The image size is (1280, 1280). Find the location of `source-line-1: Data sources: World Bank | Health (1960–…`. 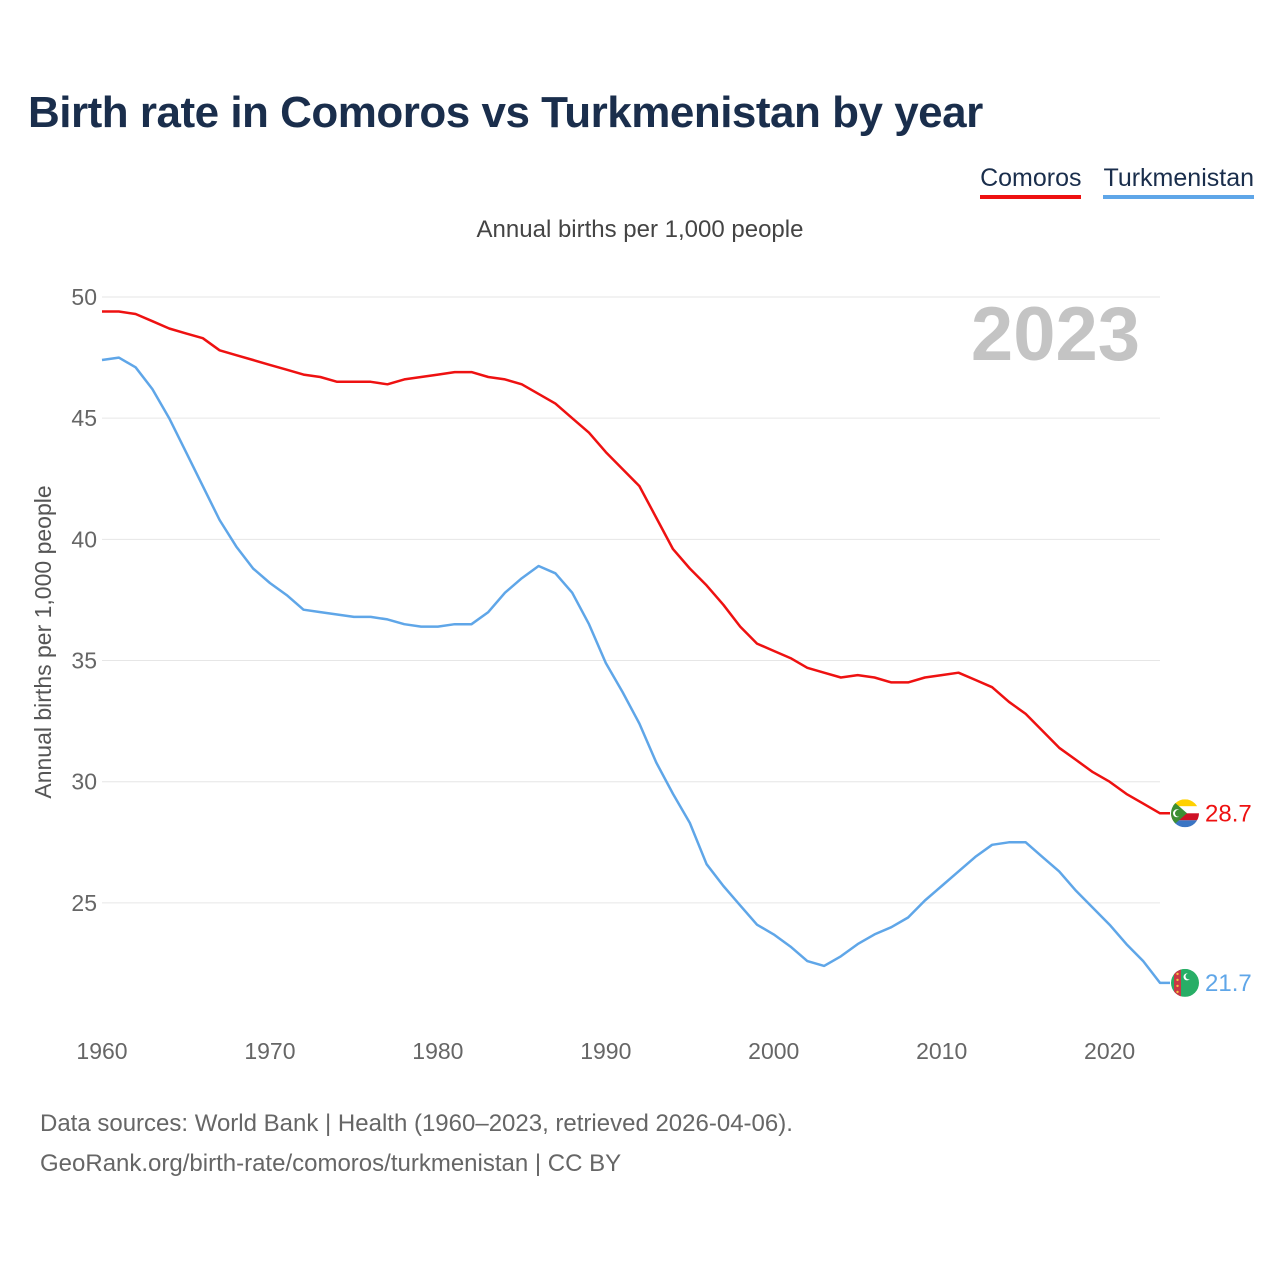

source-line-1: Data sources: World Bank | Health (1960–… is located at coordinates (416, 1123).